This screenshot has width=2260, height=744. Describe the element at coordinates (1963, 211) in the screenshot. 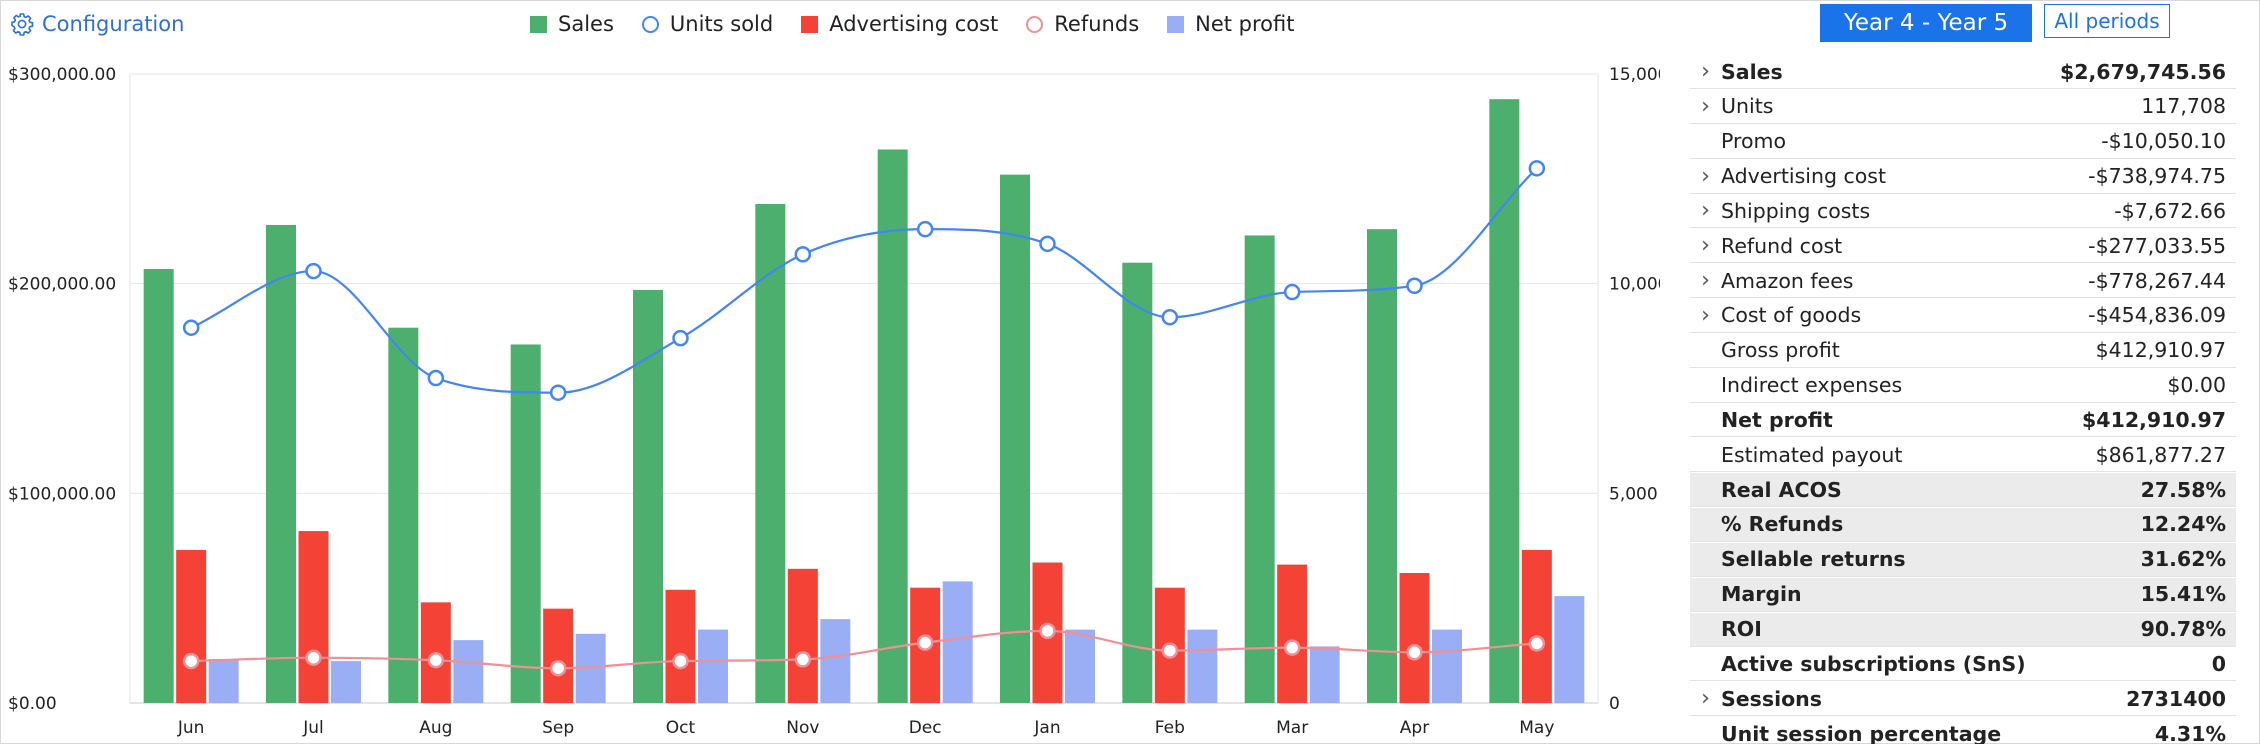

I see `summary-row-shipping-costs: › Shipping costs -$7,672.66` at that location.